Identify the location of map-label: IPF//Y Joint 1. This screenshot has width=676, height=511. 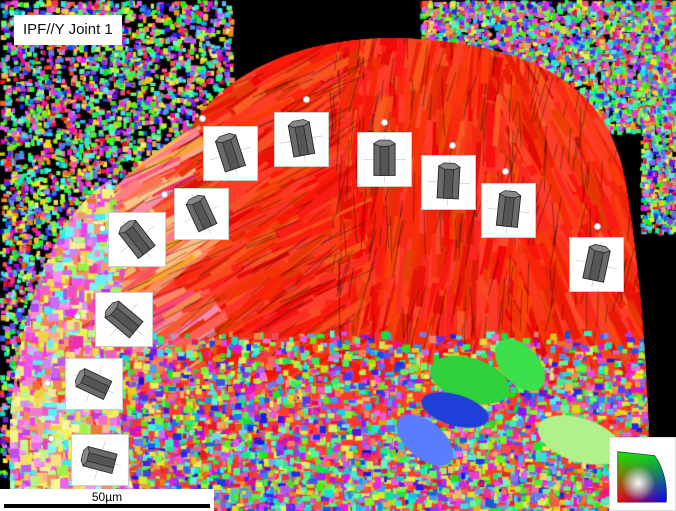
(68, 30).